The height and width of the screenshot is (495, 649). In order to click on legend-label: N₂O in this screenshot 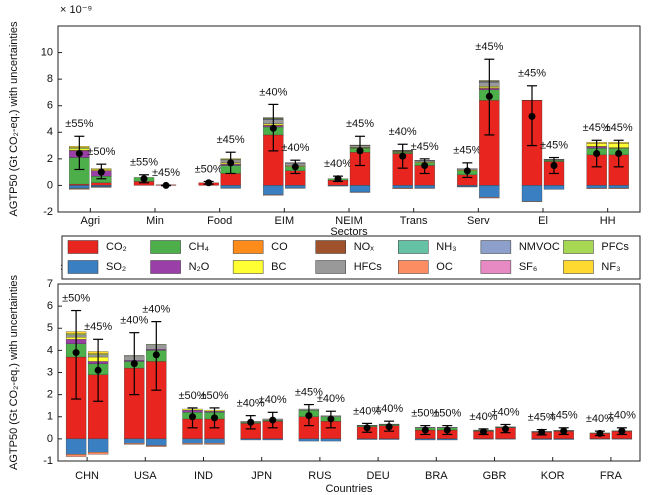, I will do `click(199, 267)`.